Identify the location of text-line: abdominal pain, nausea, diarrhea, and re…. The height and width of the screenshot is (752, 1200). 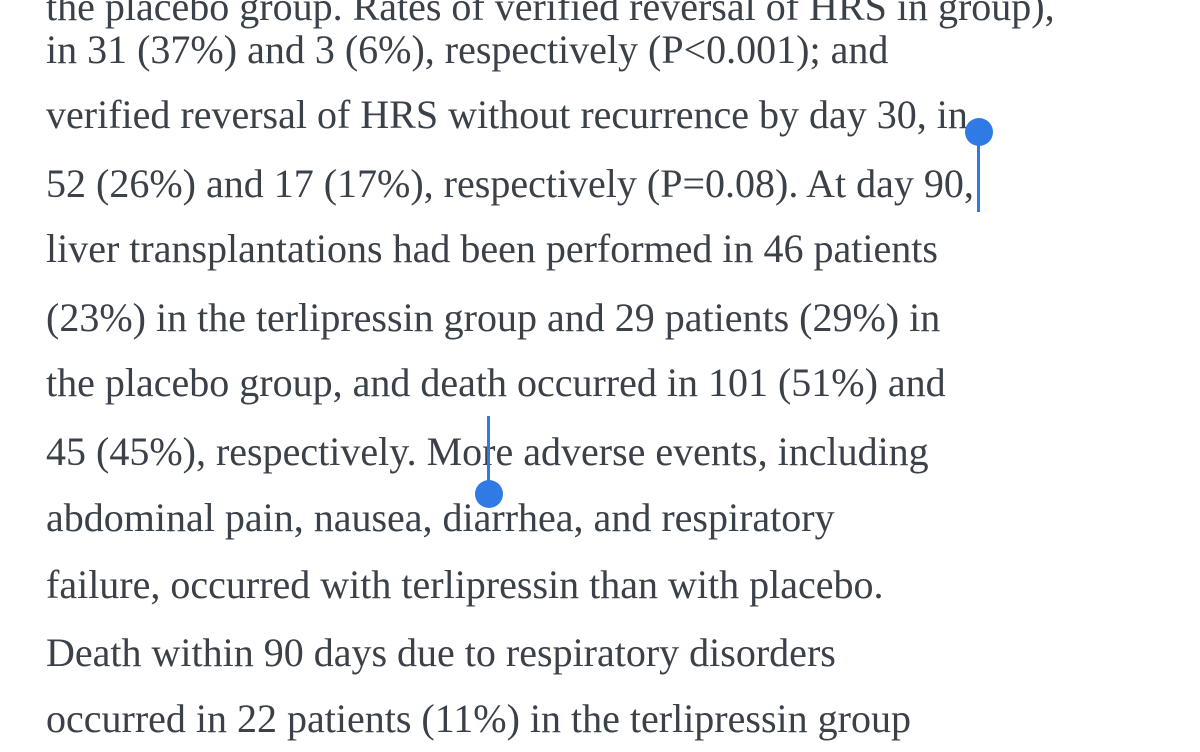
(440, 517).